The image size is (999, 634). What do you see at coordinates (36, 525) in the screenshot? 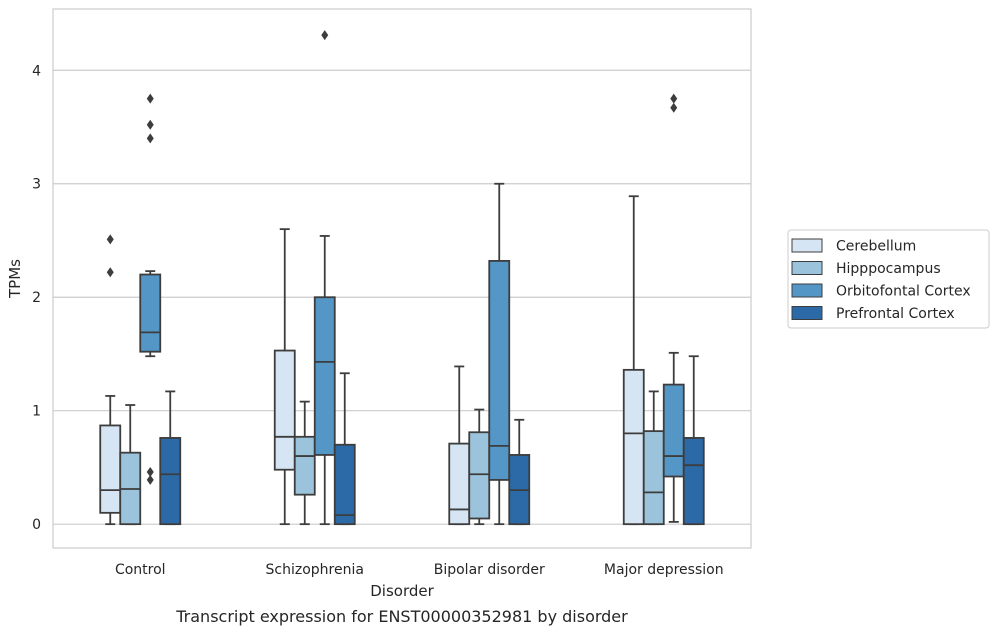
I see `y-tick-label: 0` at bounding box center [36, 525].